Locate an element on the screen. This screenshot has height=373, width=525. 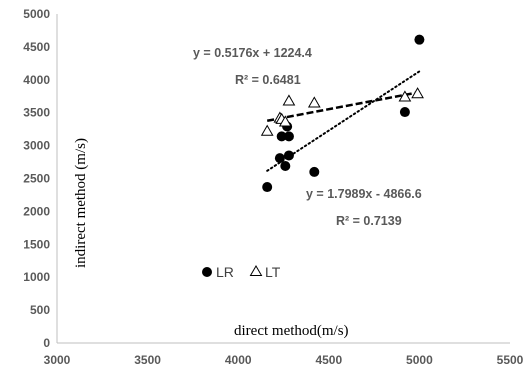
x-tick-label: 5500 is located at coordinates (510, 360).